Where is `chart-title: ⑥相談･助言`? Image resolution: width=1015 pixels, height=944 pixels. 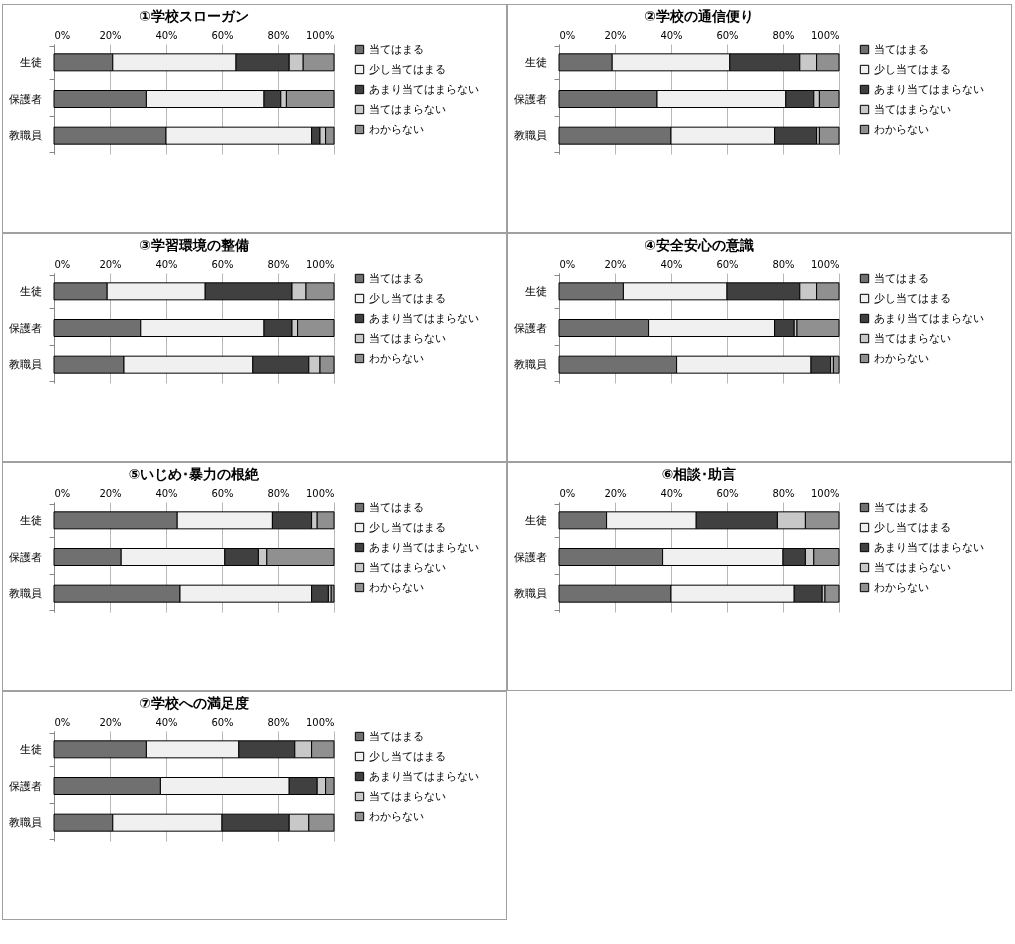
chart-title: ⑥相談･助言 is located at coordinates (699, 474).